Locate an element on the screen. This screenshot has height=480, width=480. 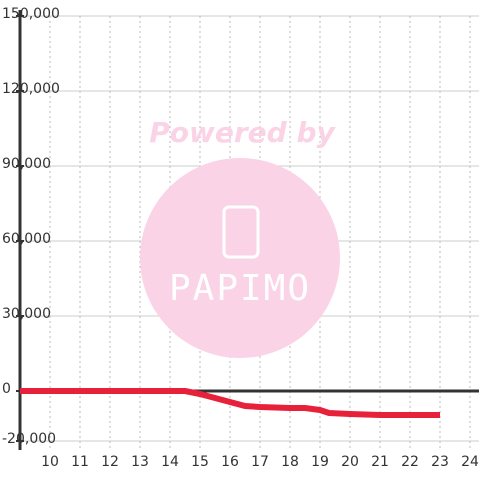
x-tick-label: 12 is located at coordinates (110, 462).